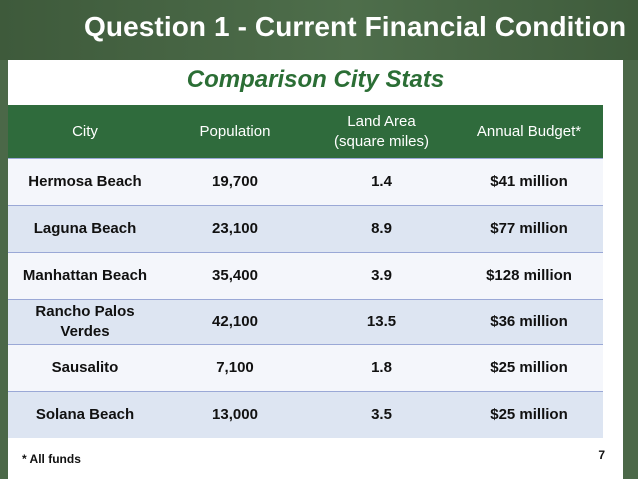 The image size is (638, 479). Describe the element at coordinates (381, 229) in the screenshot. I see `cell-land-area: 8.9` at that location.